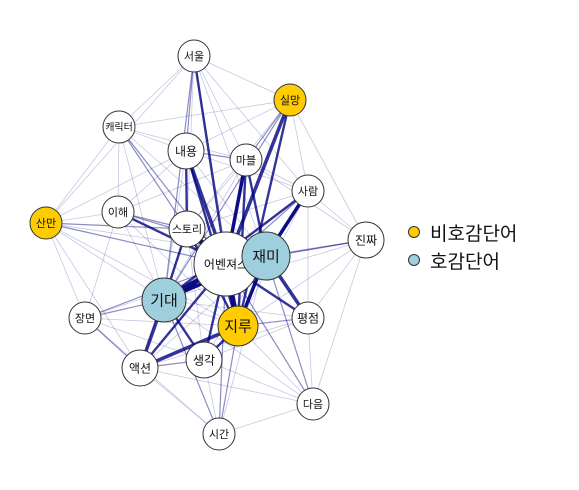 The width and height of the screenshot is (579, 490). What do you see at coordinates (414, 260) in the screenshot?
I see `legend-dot-positive` at bounding box center [414, 260].